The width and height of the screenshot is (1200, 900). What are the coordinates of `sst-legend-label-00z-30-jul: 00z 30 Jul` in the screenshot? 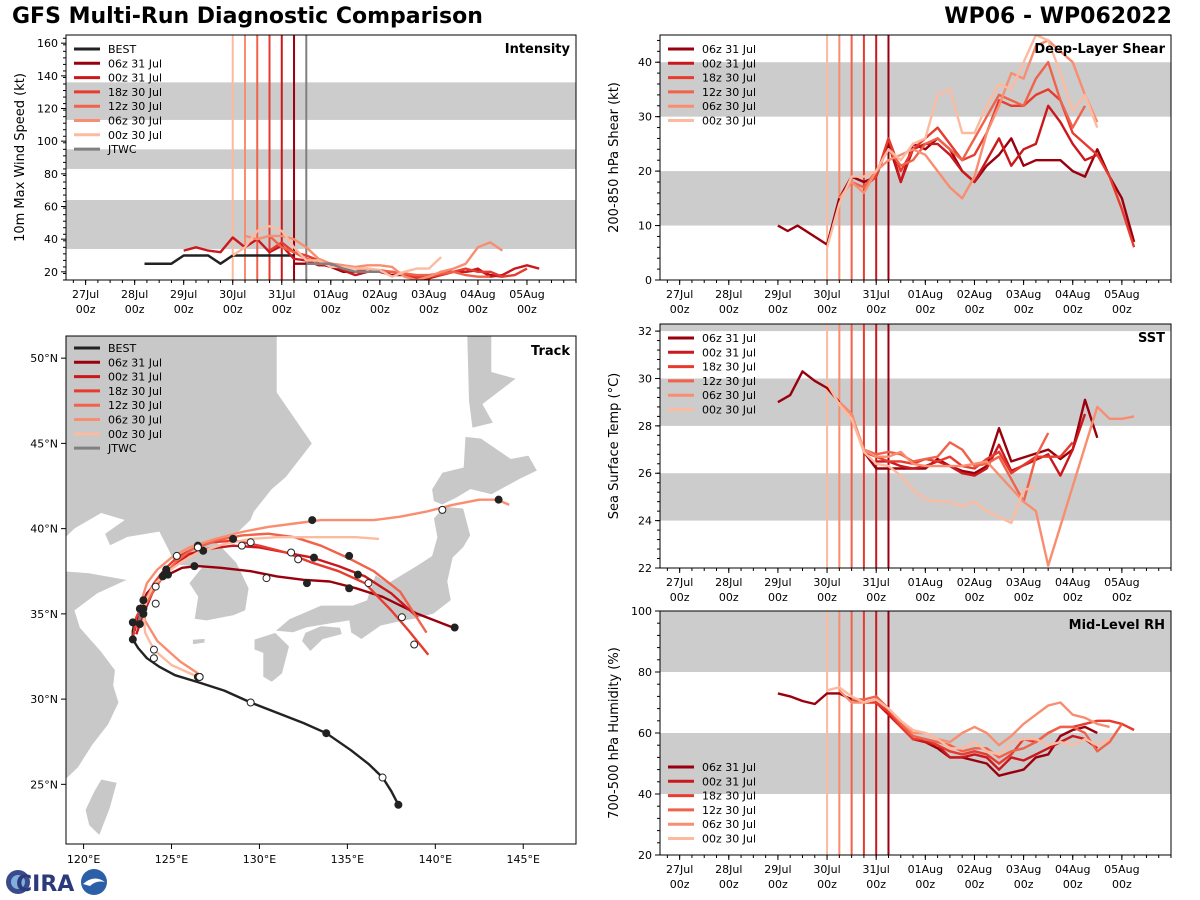 It's located at (729, 410).